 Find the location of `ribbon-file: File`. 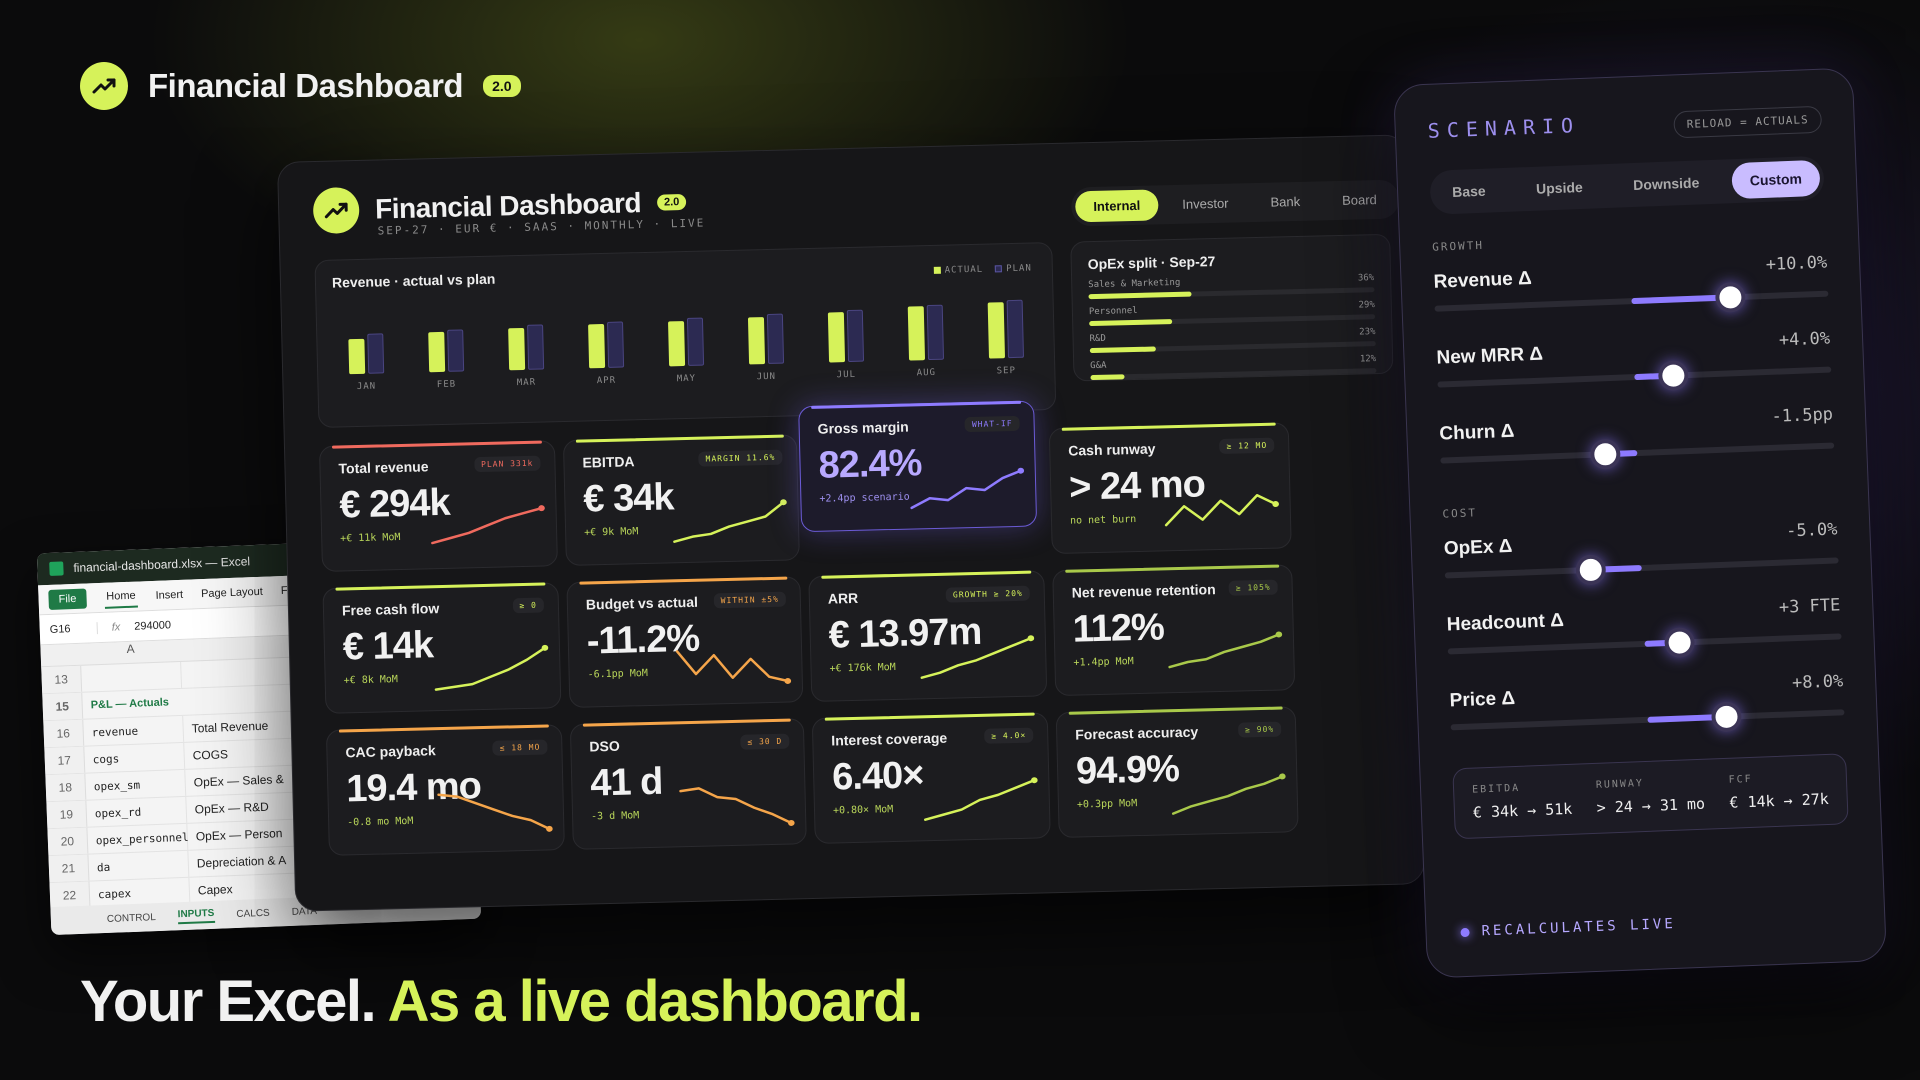

ribbon-file: File is located at coordinates (67, 599).